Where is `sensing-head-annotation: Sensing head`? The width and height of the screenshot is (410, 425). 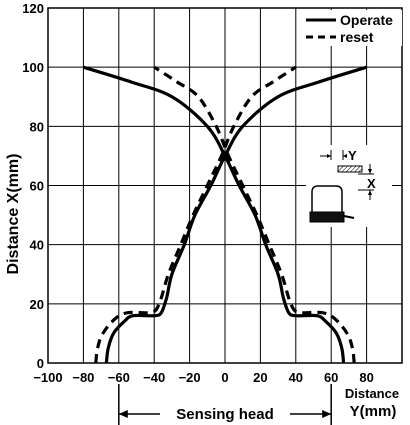 sensing-head-annotation: Sensing head is located at coordinates (225, 404).